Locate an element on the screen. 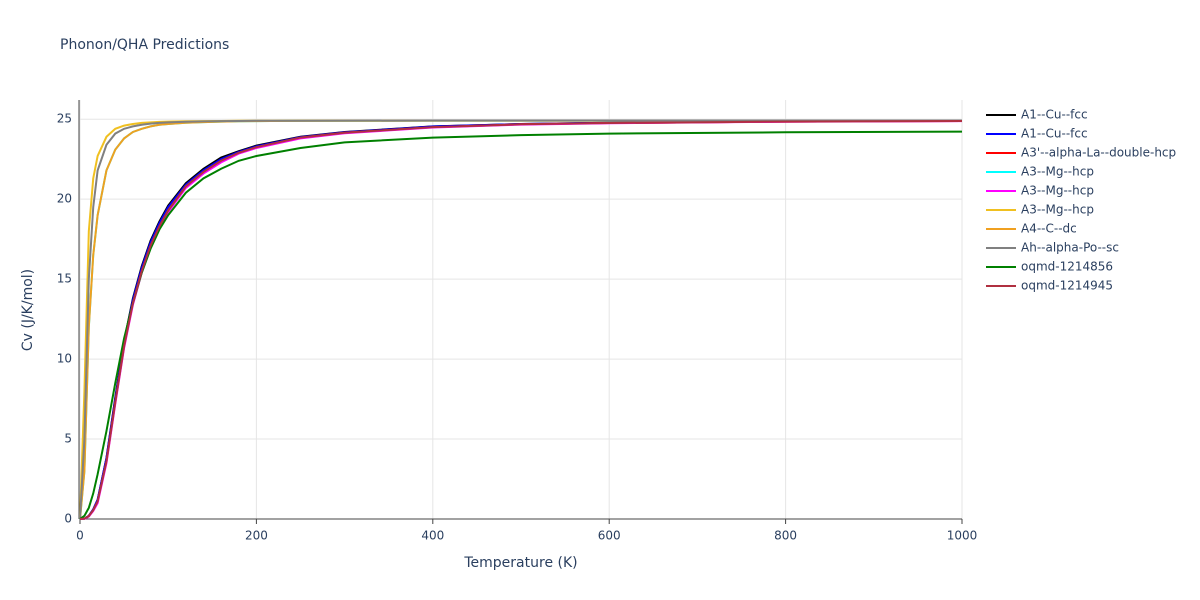  y-tick-label: 15 is located at coordinates (64, 279).